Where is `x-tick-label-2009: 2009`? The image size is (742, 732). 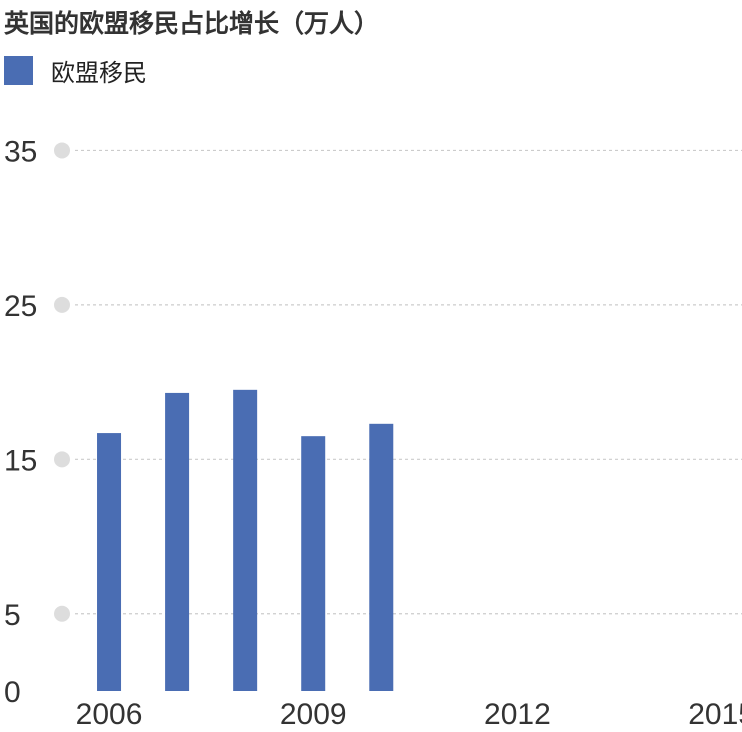
x-tick-label-2009: 2009 is located at coordinates (313, 714).